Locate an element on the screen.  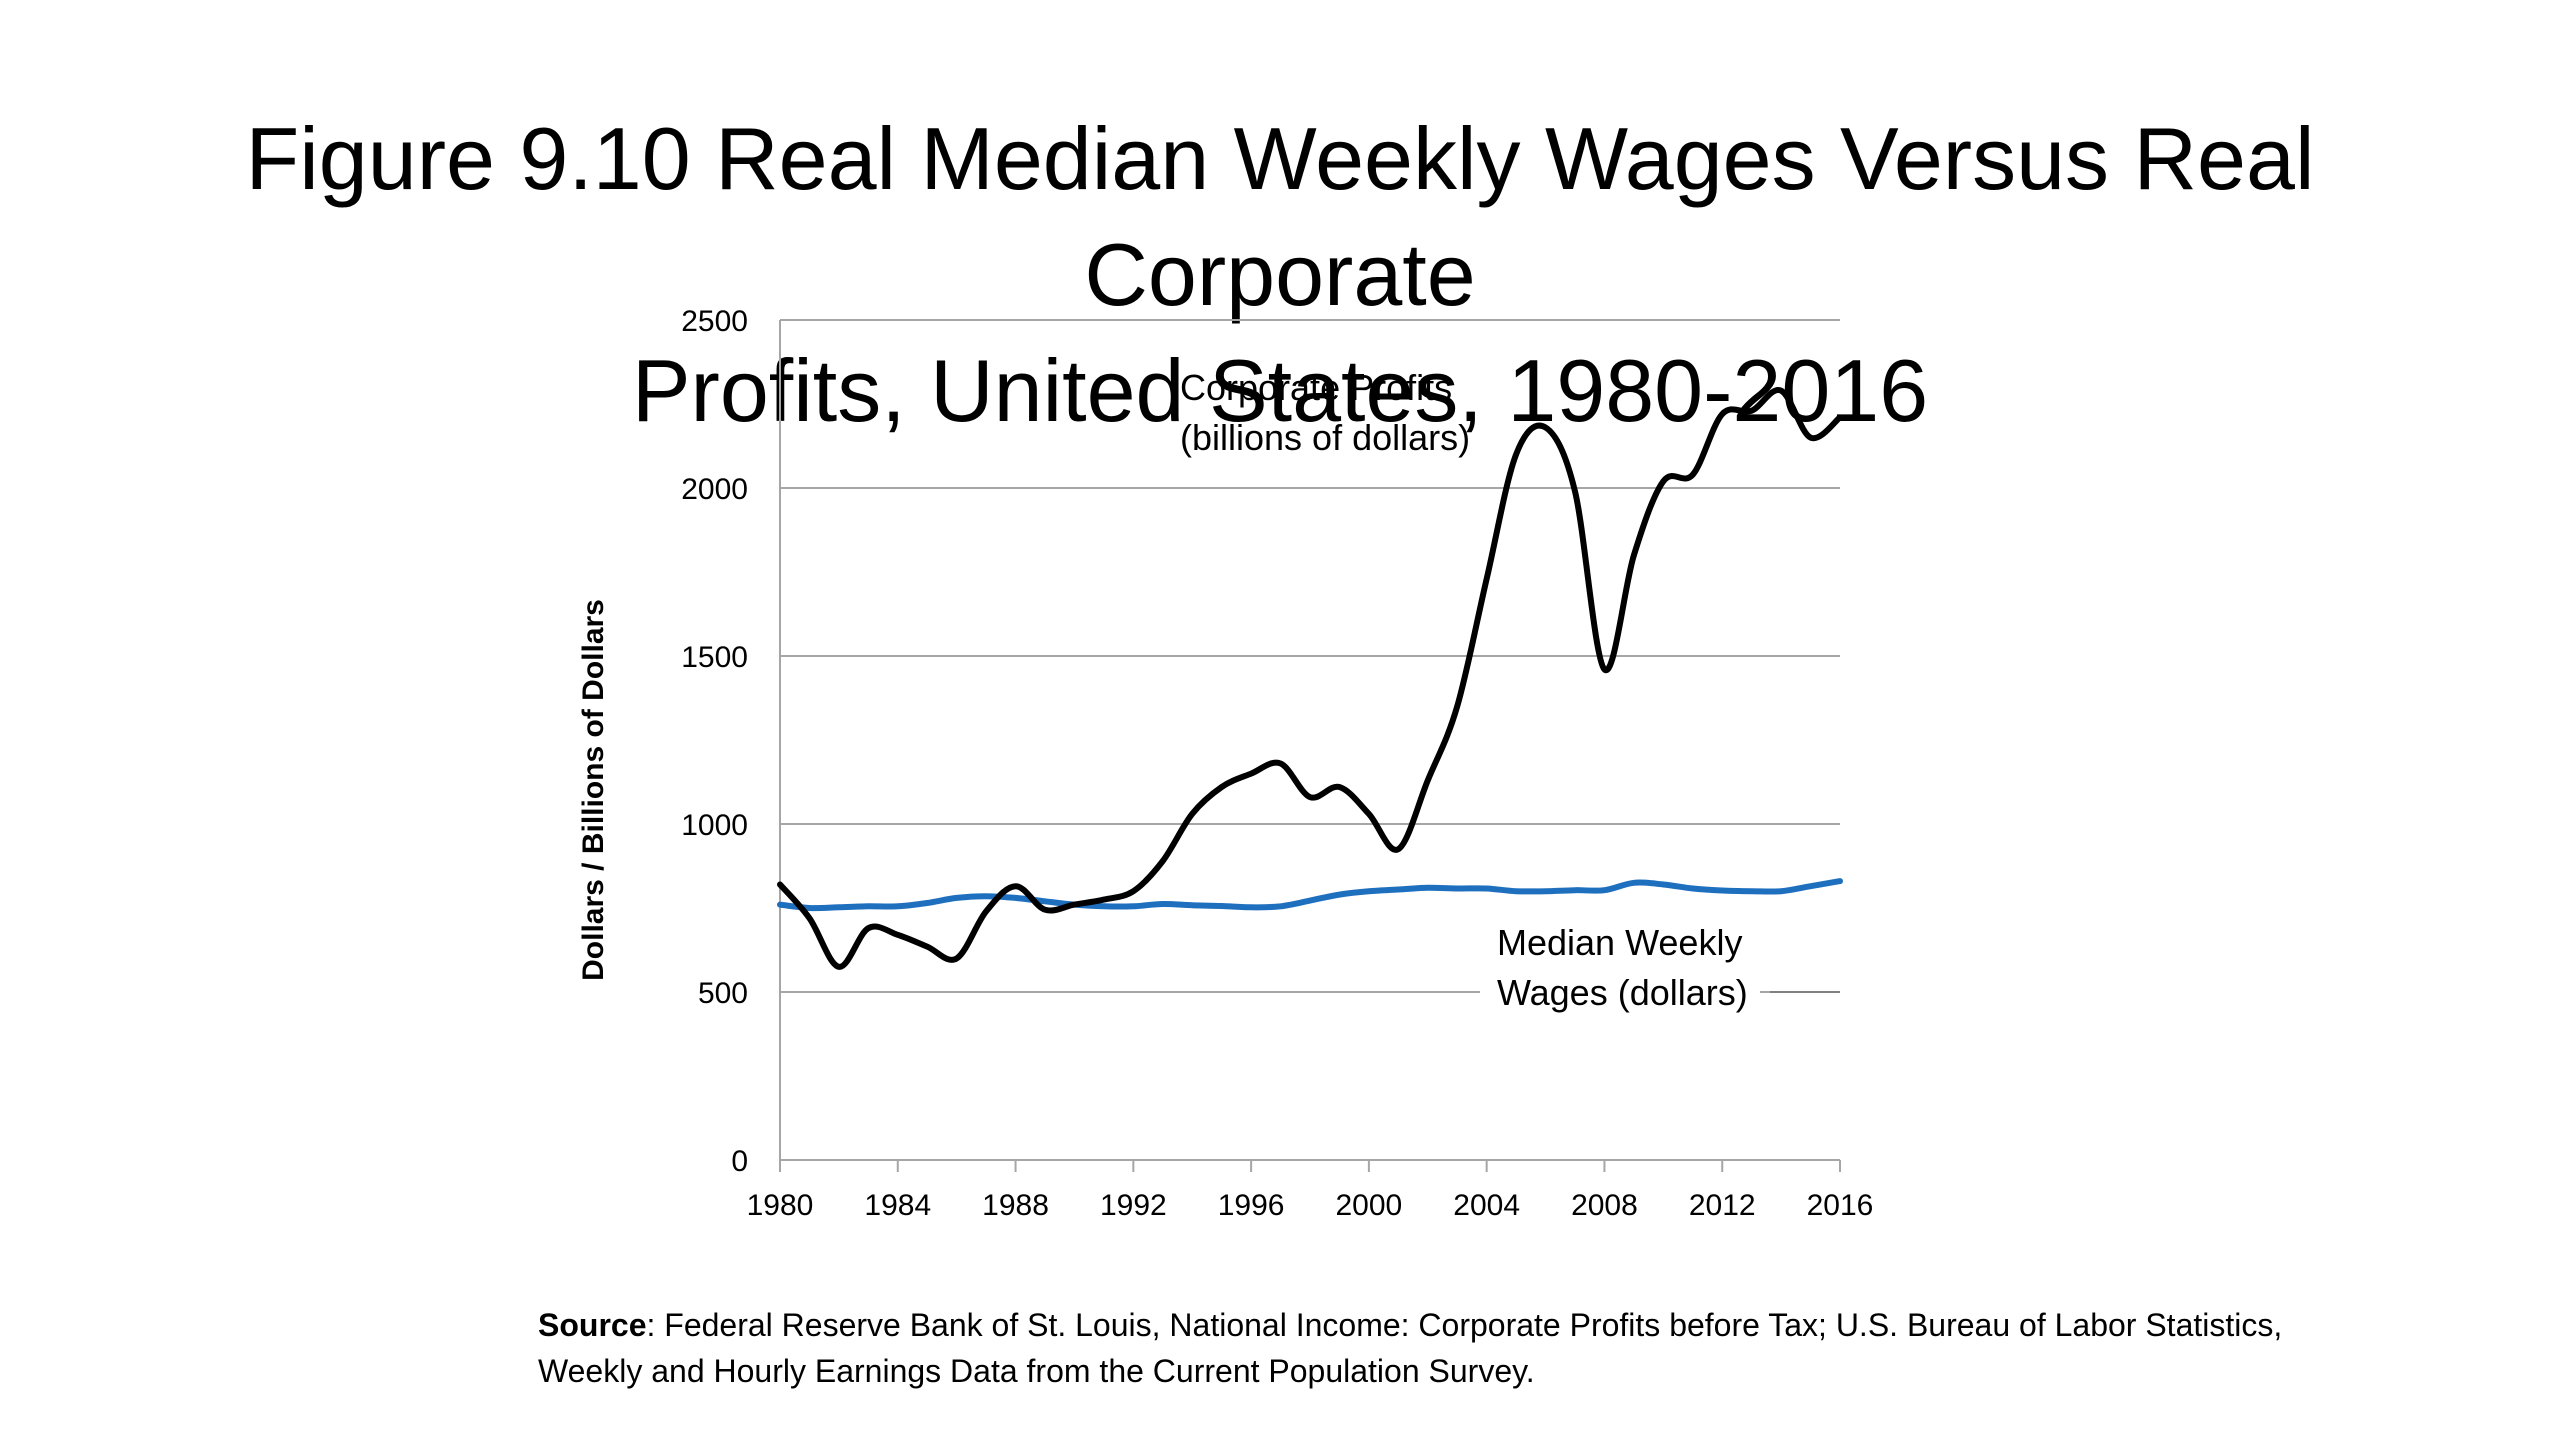
y-tick-label-2500: 2500 is located at coordinates (714, 321).